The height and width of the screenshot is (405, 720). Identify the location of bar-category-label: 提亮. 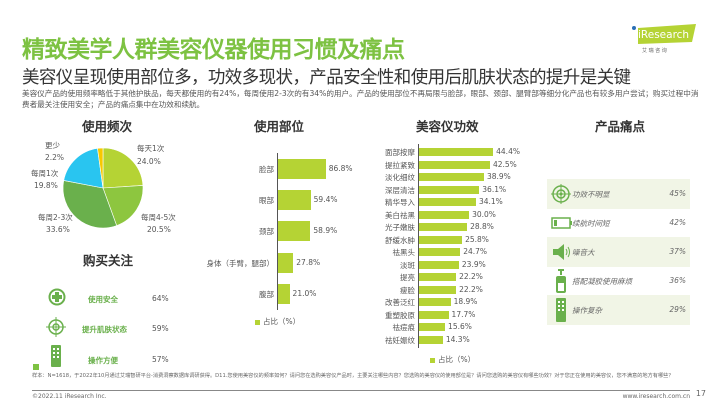
(407, 277).